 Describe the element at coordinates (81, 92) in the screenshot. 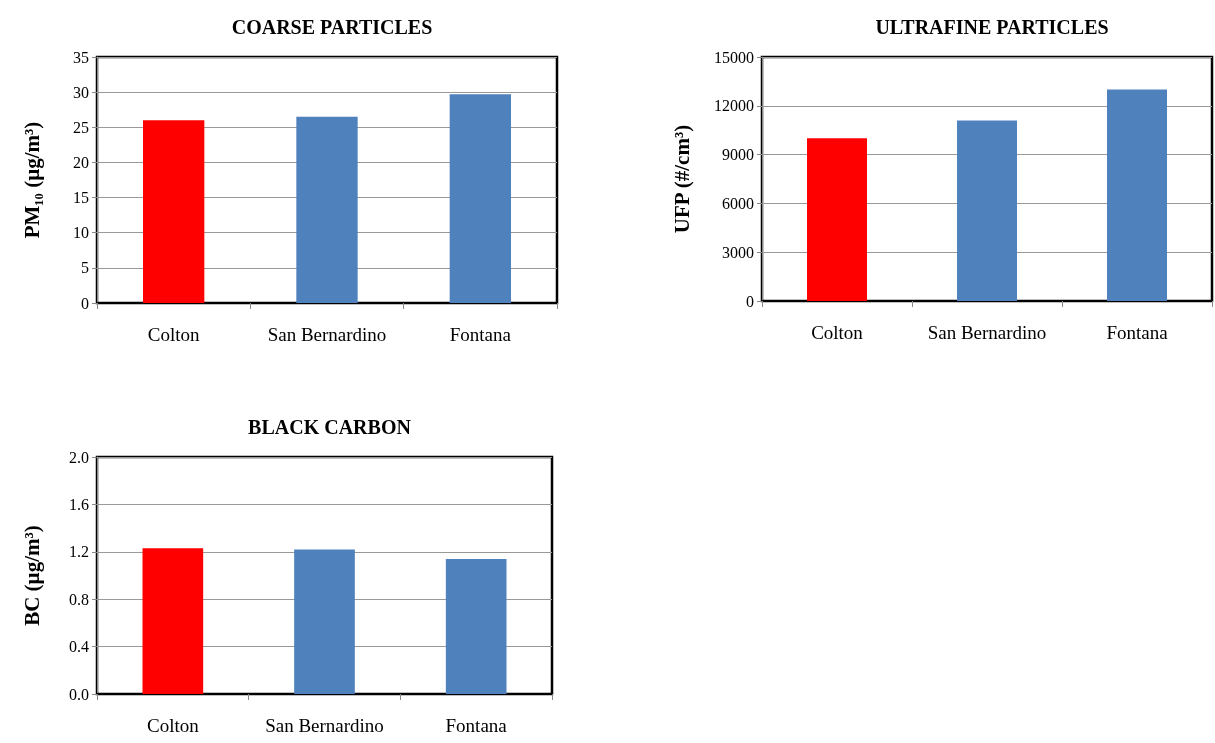

I see `y-tick-label: 30` at that location.